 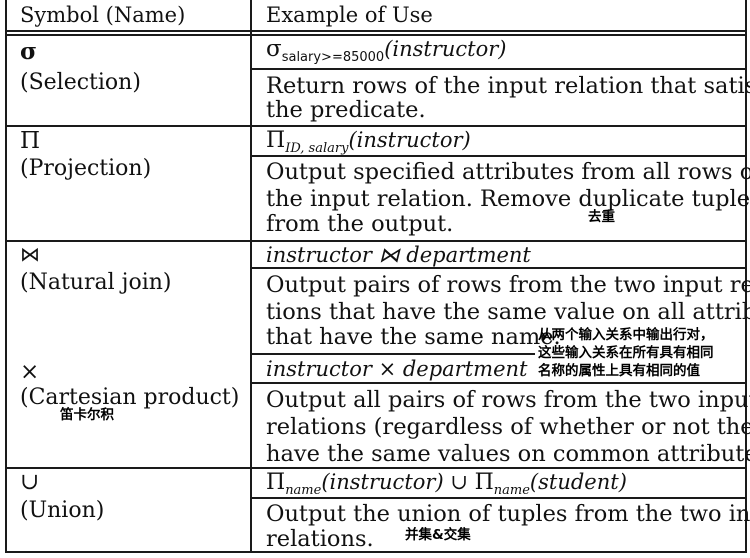 I want to click on column-divider, so click(x=251, y=276).